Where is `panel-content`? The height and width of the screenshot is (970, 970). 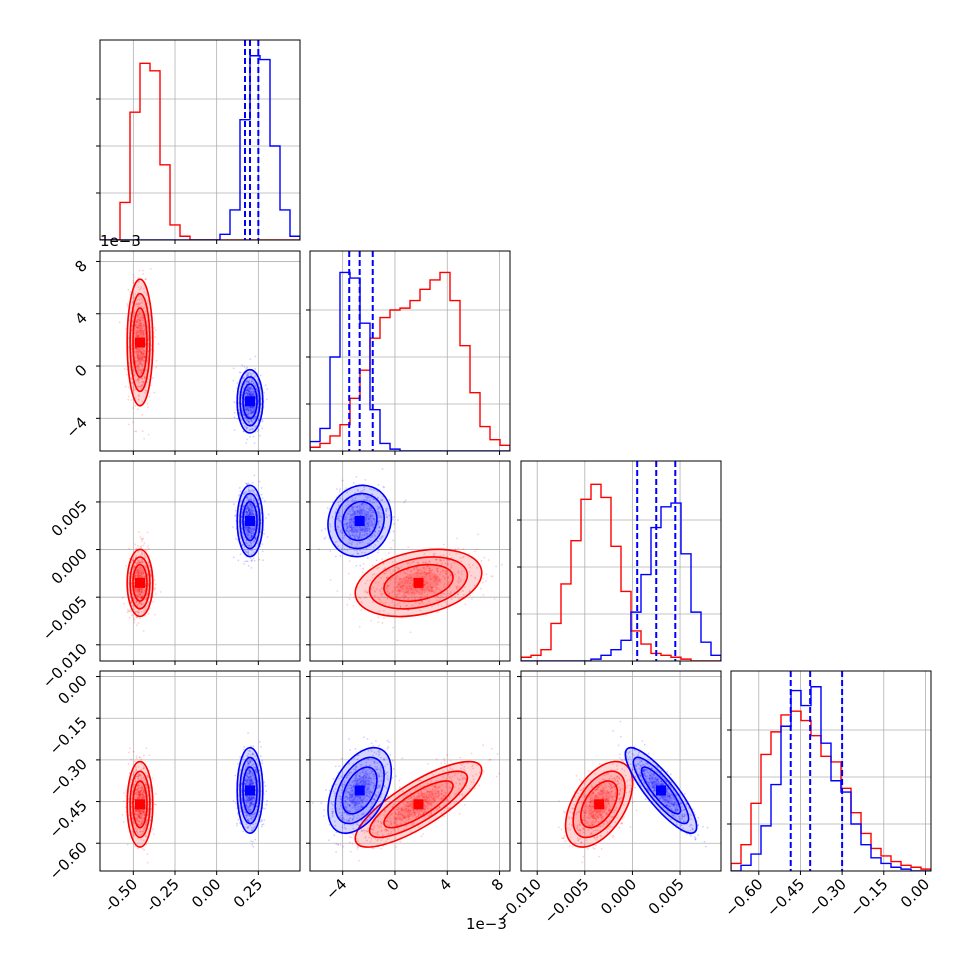
panel-content is located at coordinates (621, 561).